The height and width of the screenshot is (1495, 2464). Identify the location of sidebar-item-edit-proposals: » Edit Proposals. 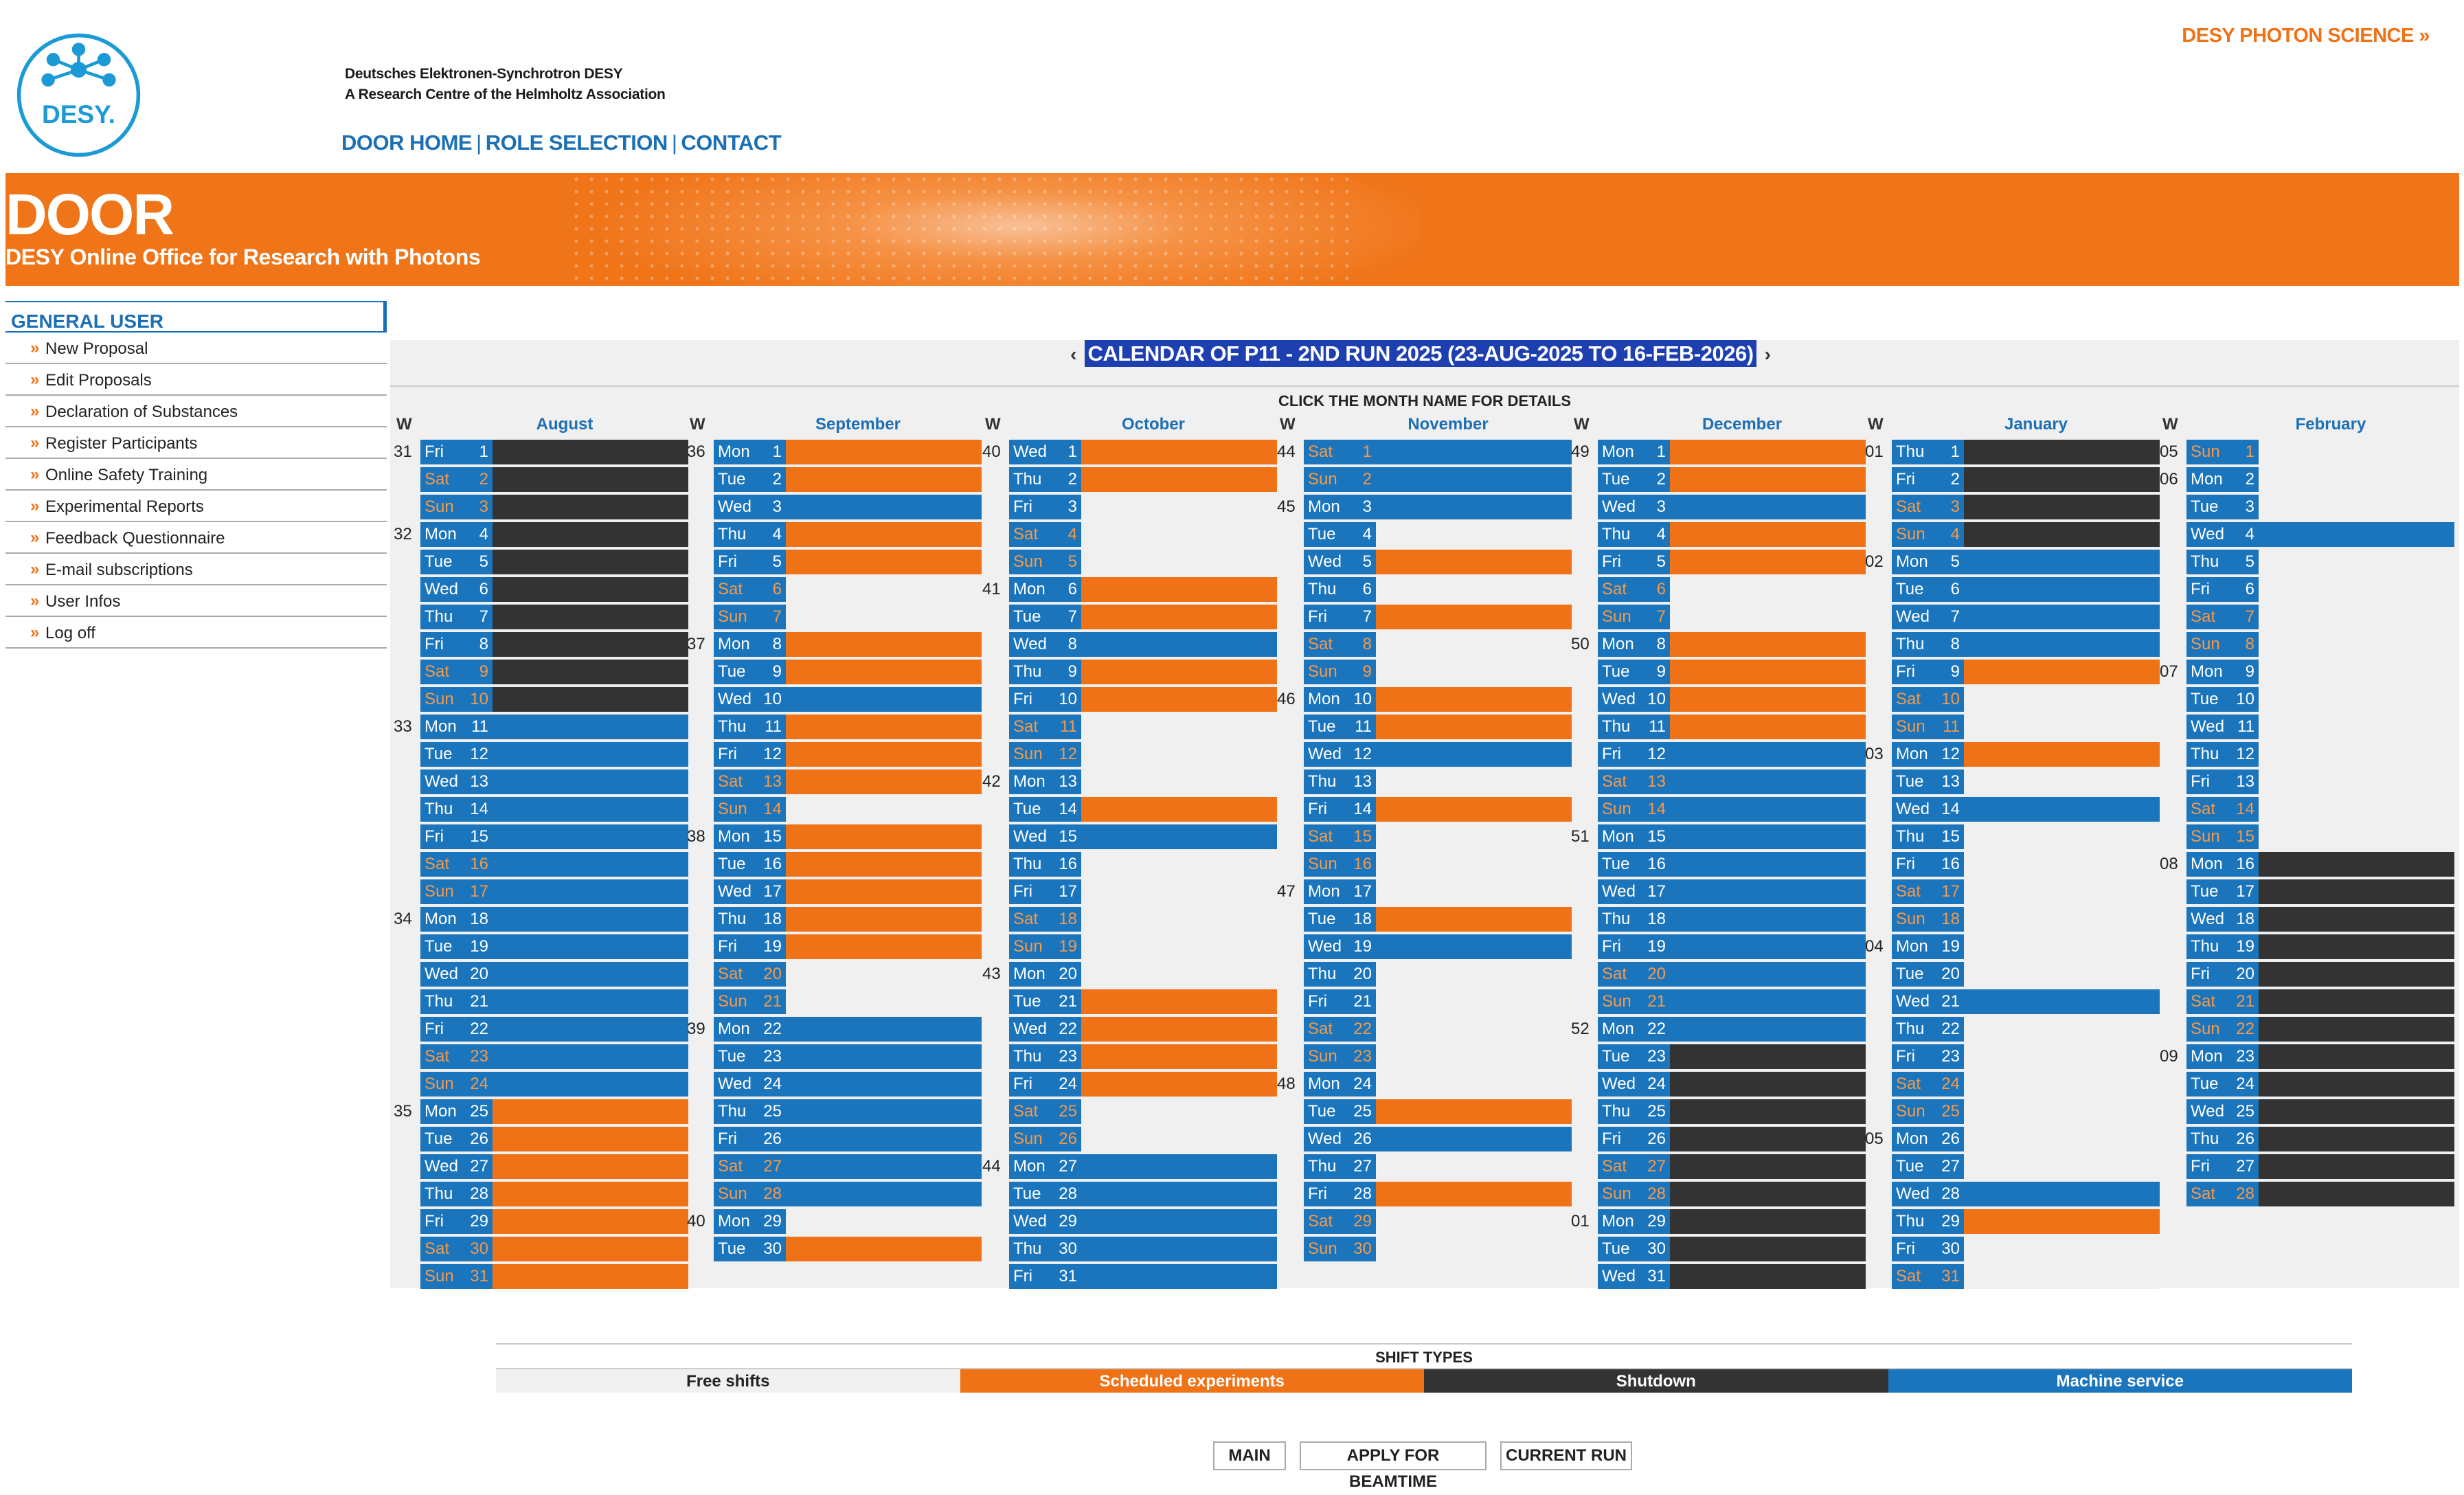
(196, 380).